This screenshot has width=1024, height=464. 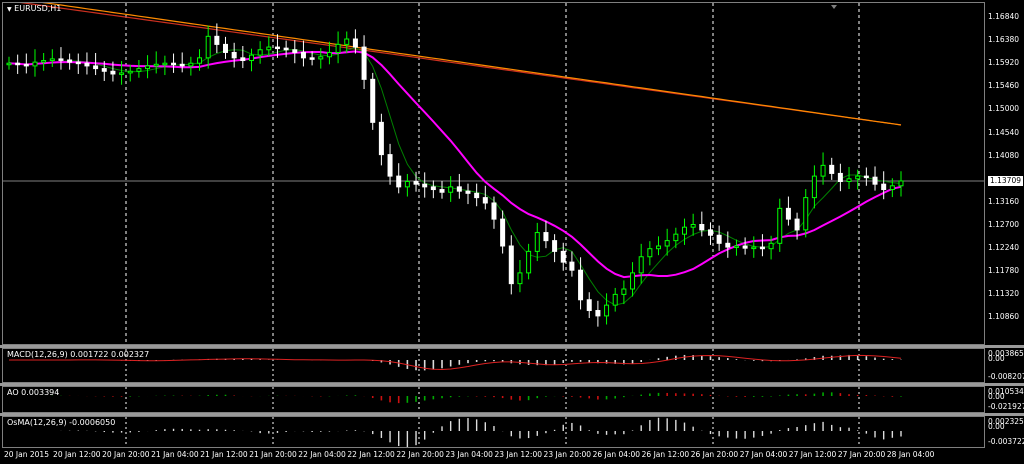 I want to click on time-tick-label: 27 Jan 20:00, so click(x=861, y=454).